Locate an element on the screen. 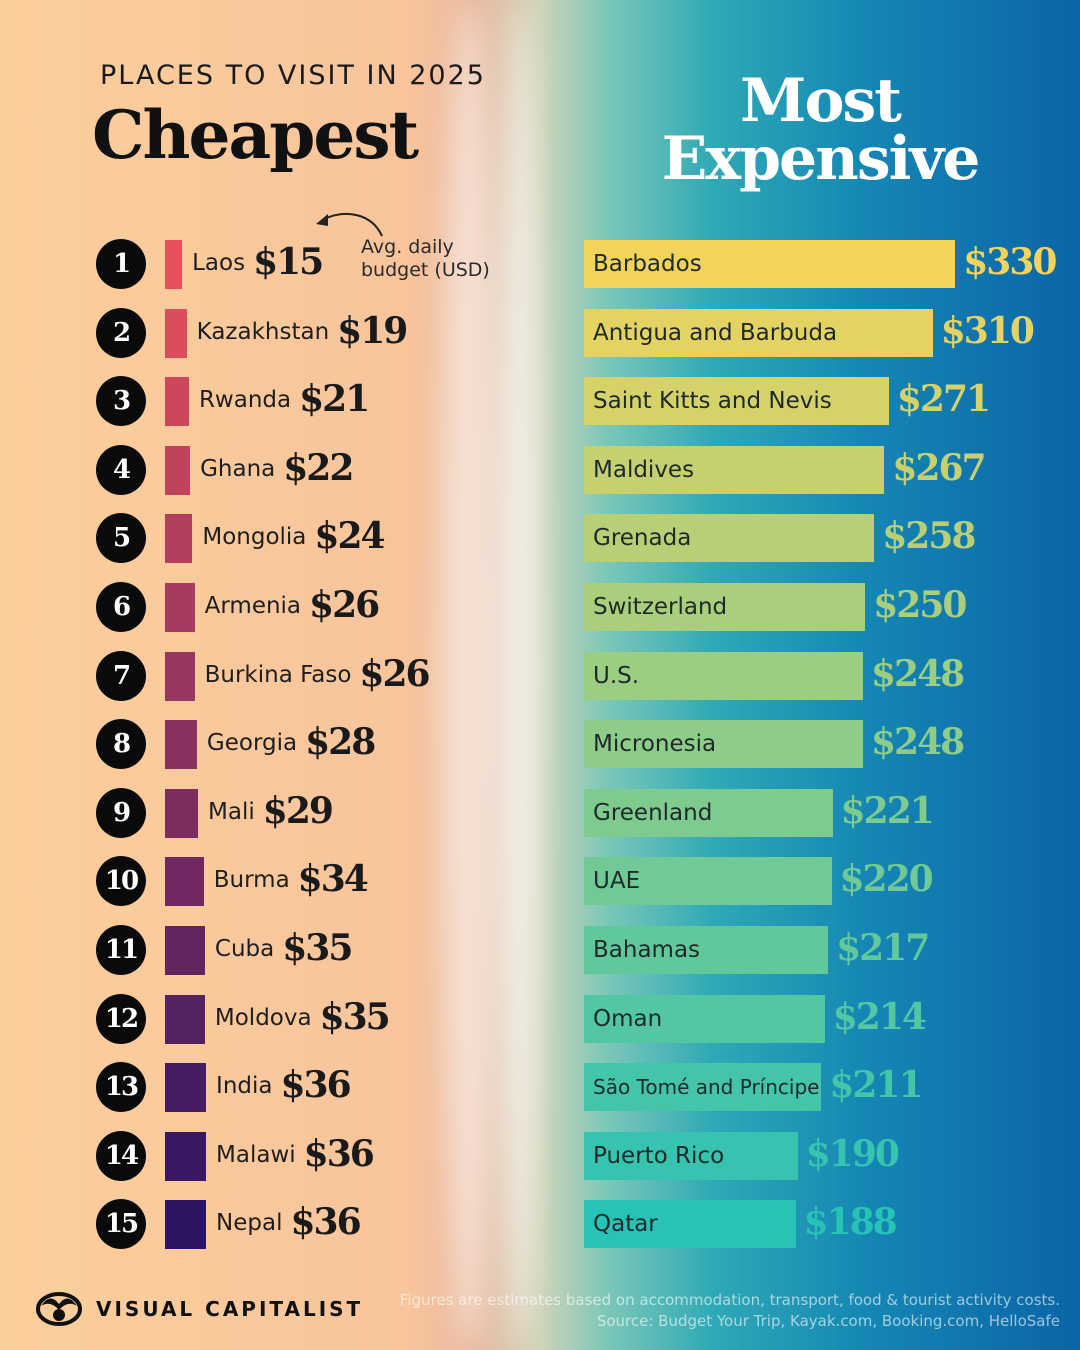  country-label: Kazakhstan is located at coordinates (263, 331).